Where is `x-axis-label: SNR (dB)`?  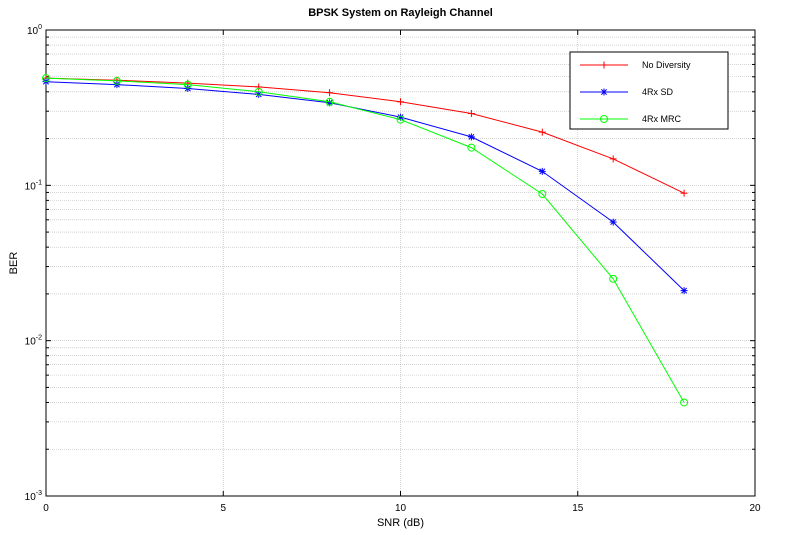
x-axis-label: SNR (dB) is located at coordinates (400, 523).